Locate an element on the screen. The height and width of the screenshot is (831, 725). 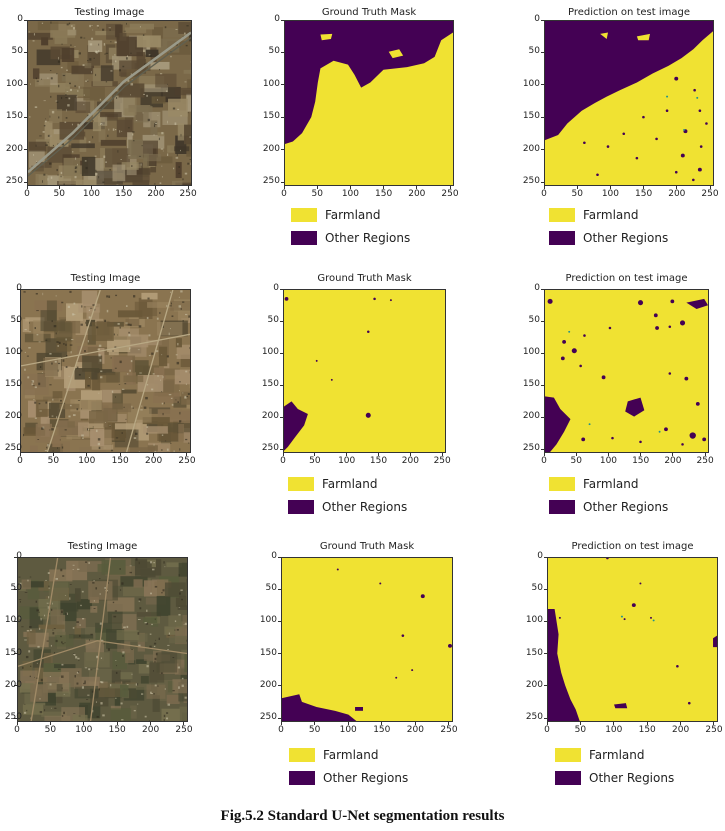
x-tick-label: 0 is located at coordinates (544, 461).